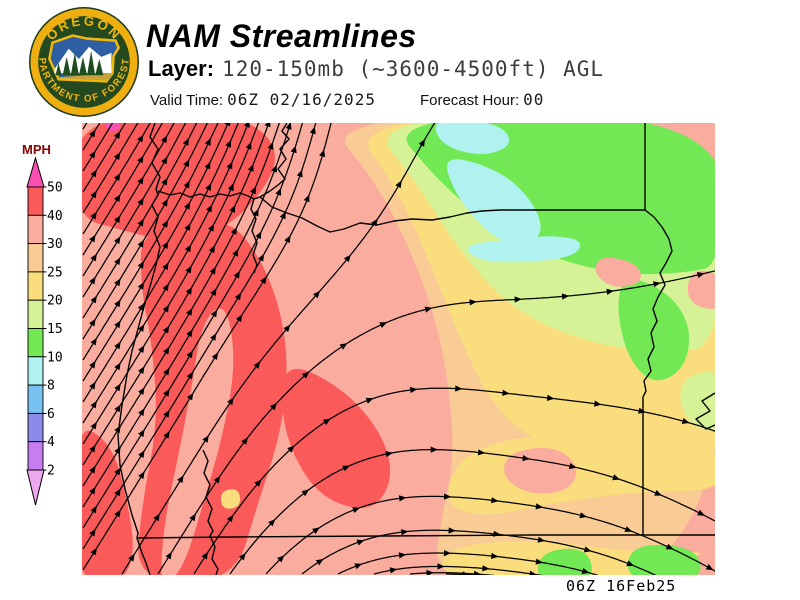 This screenshot has height=600, width=800. Describe the element at coordinates (425, 536) in the screenshot. I see `boundary-south-border` at that location.